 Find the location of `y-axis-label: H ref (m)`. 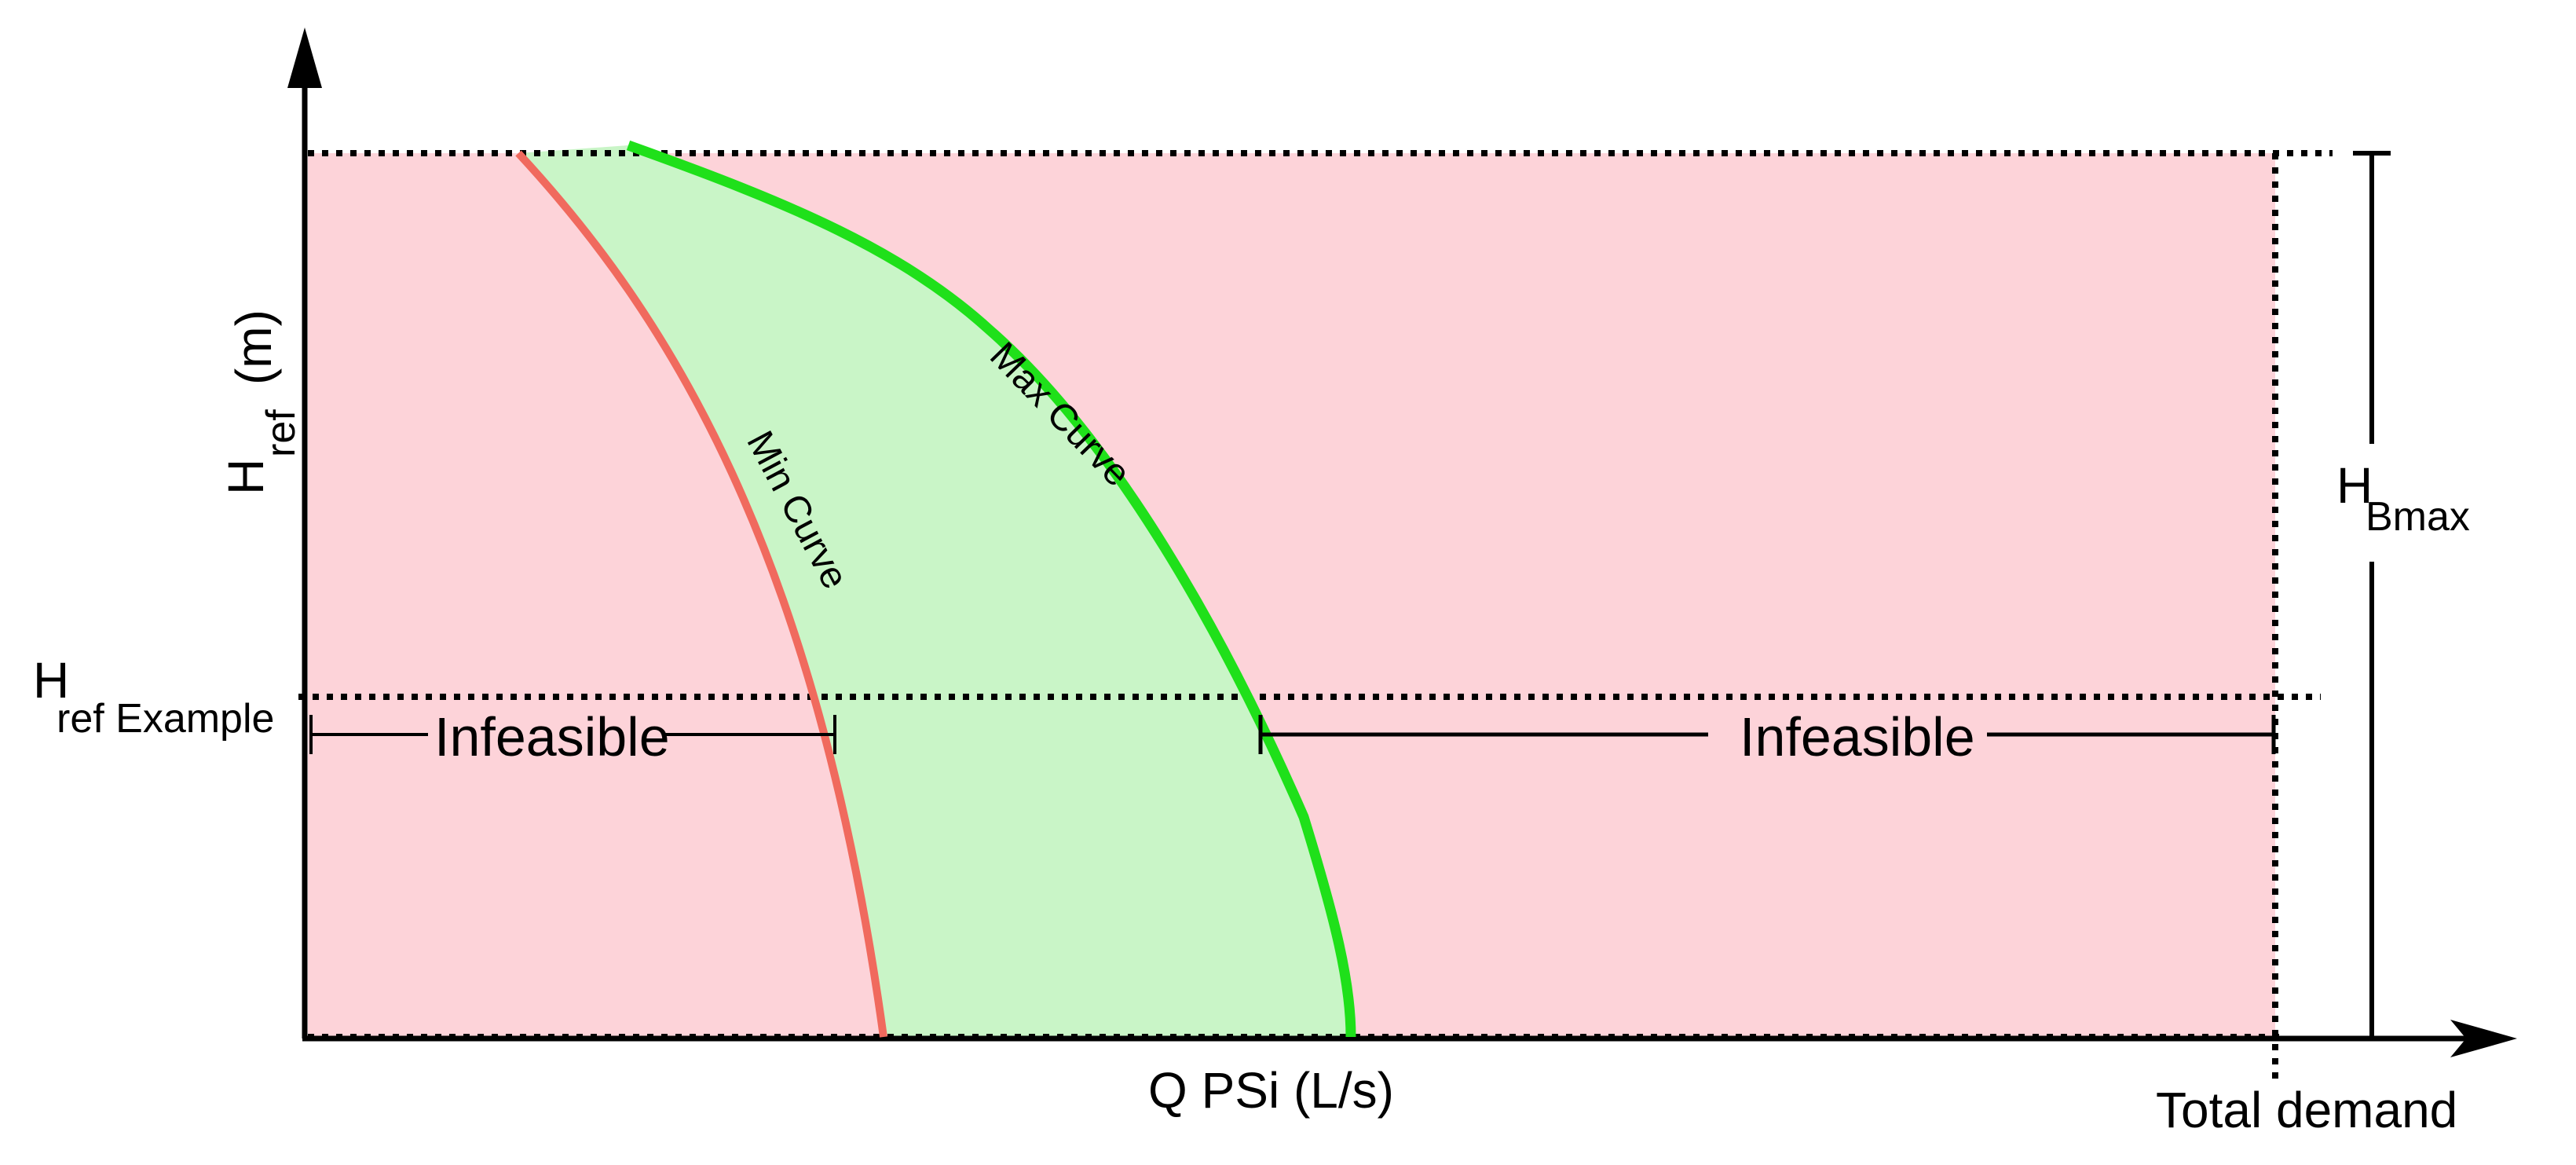

y-axis-label: H ref (m) is located at coordinates (261, 402).